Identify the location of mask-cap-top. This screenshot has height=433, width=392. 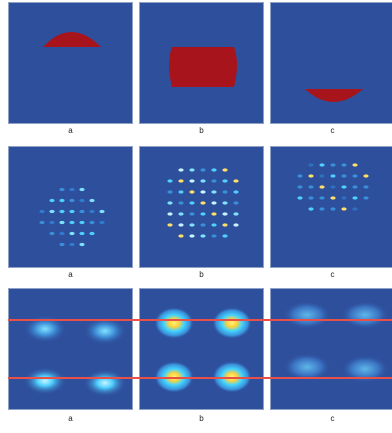
(72, 39).